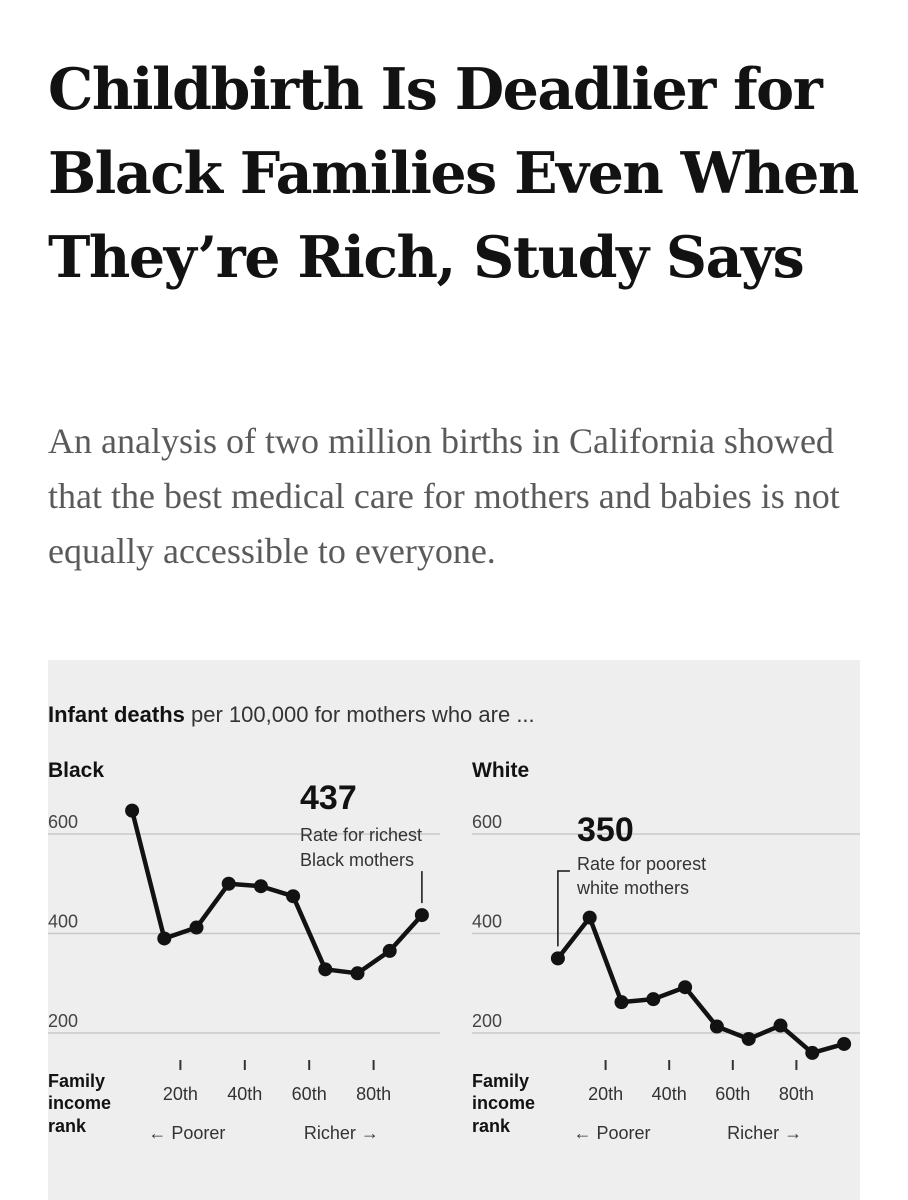  I want to click on annotation-text: Rate for richest, so click(361, 835).